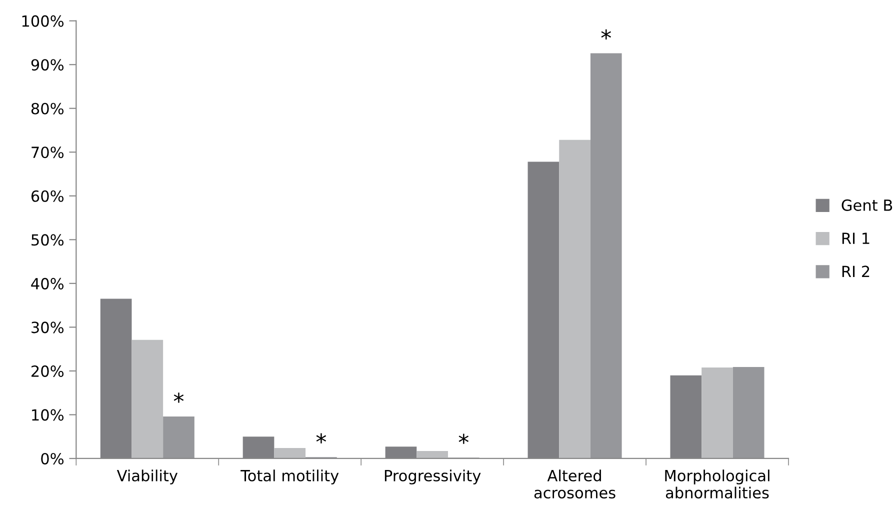 The height and width of the screenshot is (521, 896). I want to click on x-tick-label: Total motility, so click(289, 477).